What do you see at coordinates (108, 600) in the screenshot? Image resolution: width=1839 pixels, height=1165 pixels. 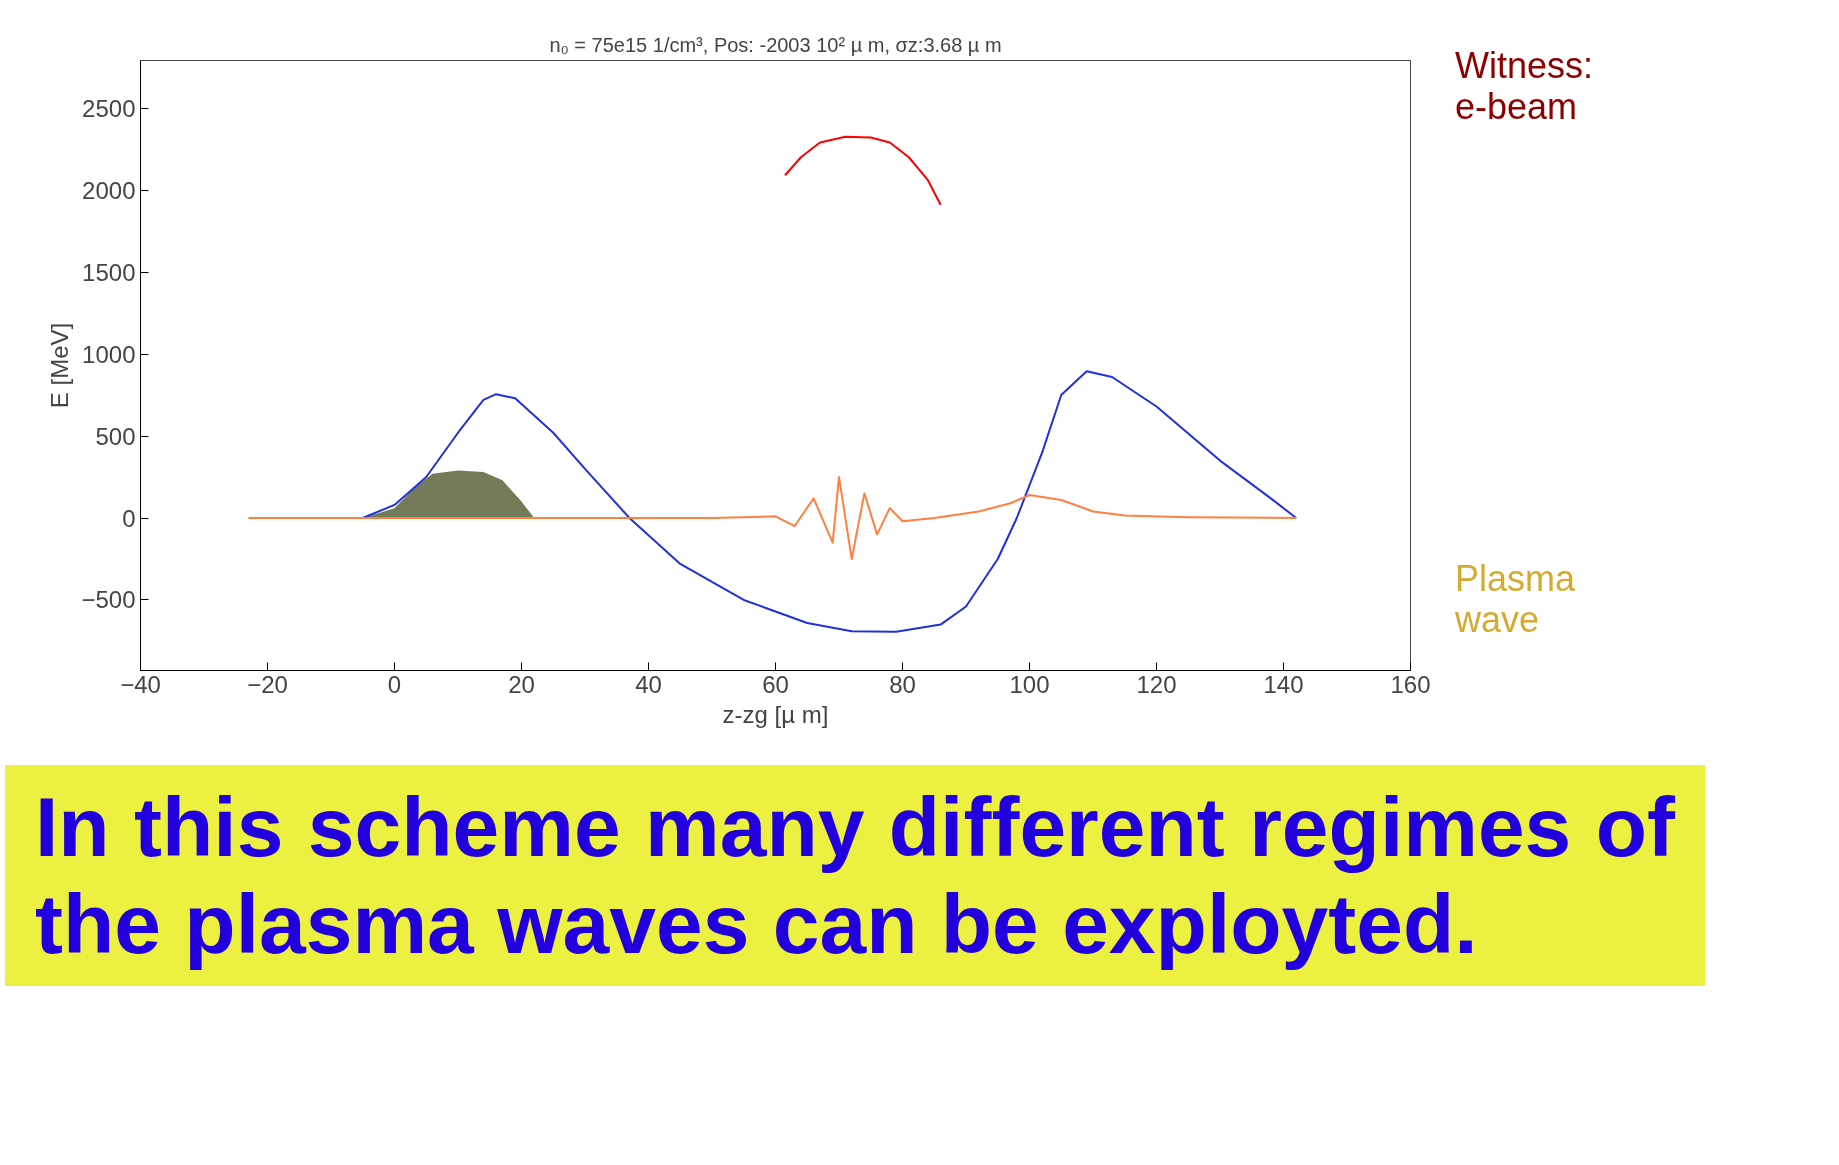 I see `y-tick-label: −500` at bounding box center [108, 600].